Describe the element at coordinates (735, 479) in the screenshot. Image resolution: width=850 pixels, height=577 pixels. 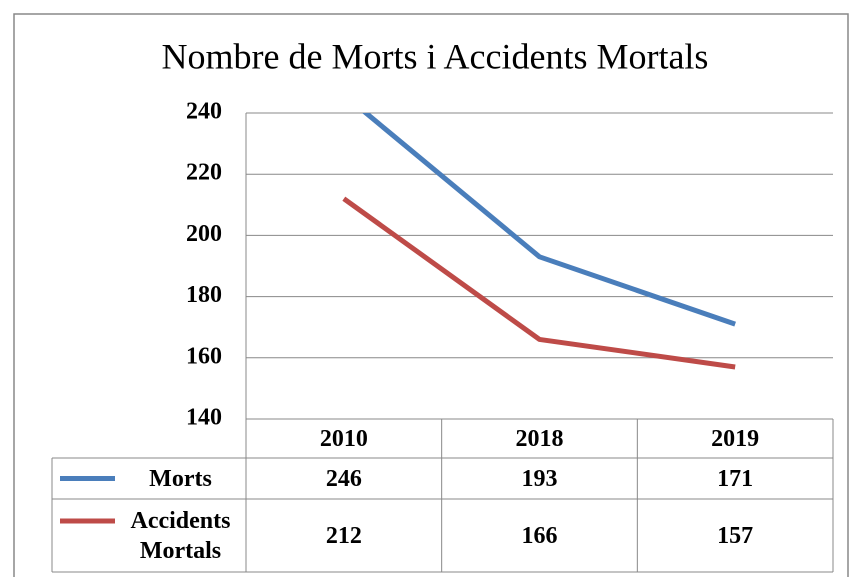
I see `table-value: 171` at that location.